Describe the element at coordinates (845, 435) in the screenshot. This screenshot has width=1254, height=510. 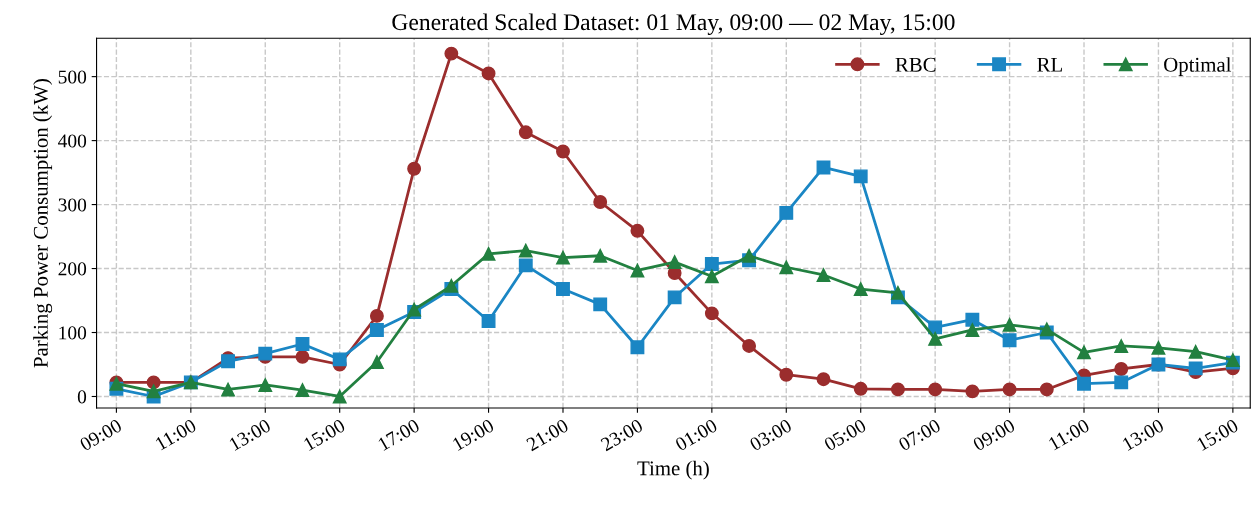
I see `x-tick-label: 05:00` at that location.